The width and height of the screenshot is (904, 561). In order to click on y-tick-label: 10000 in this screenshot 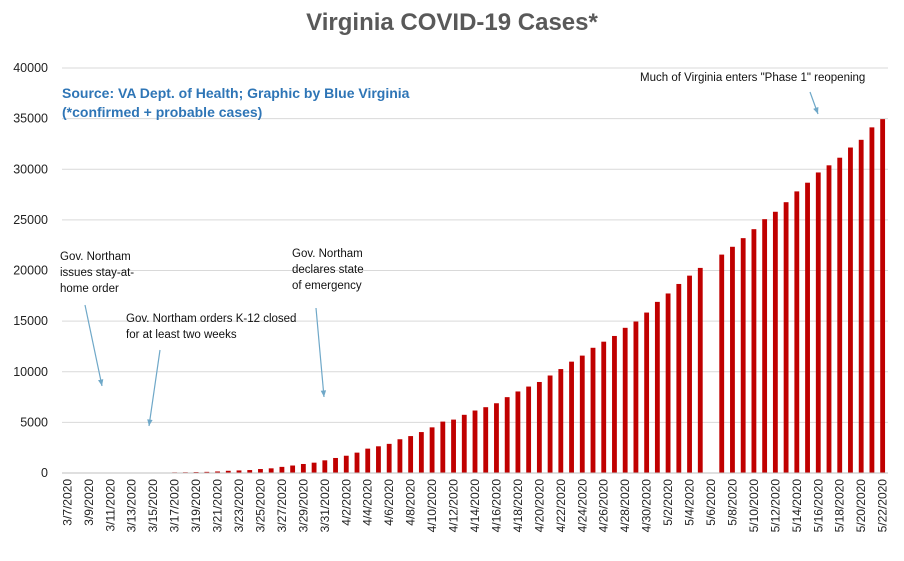, I will do `click(30, 372)`.